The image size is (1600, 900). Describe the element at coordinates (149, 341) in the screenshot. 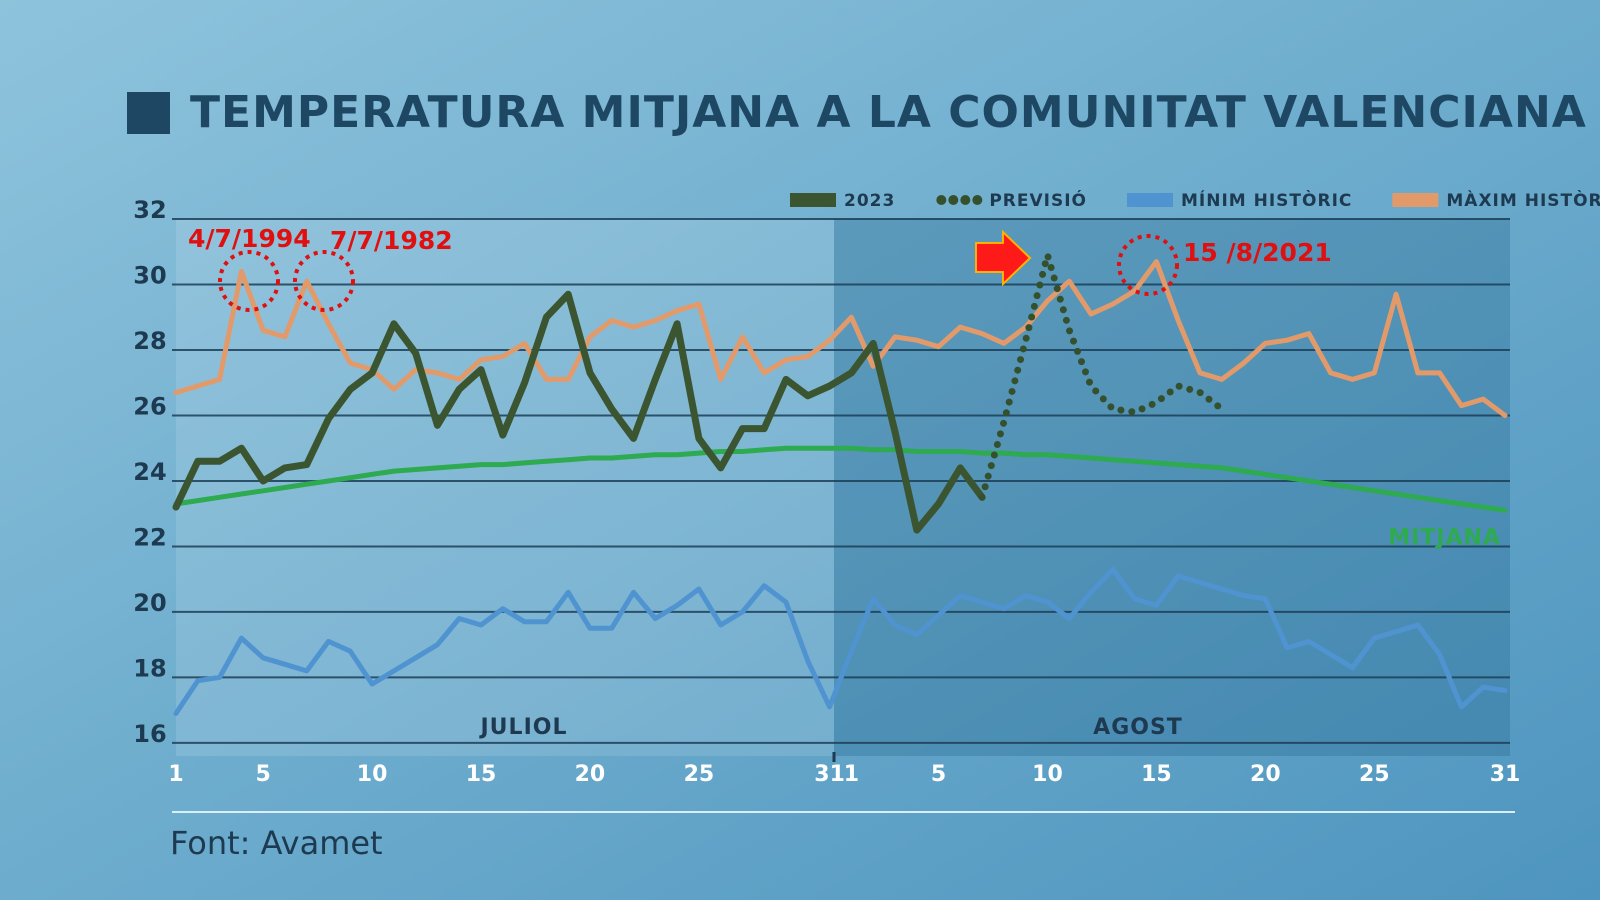

I see `y-tick-label: 28` at that location.